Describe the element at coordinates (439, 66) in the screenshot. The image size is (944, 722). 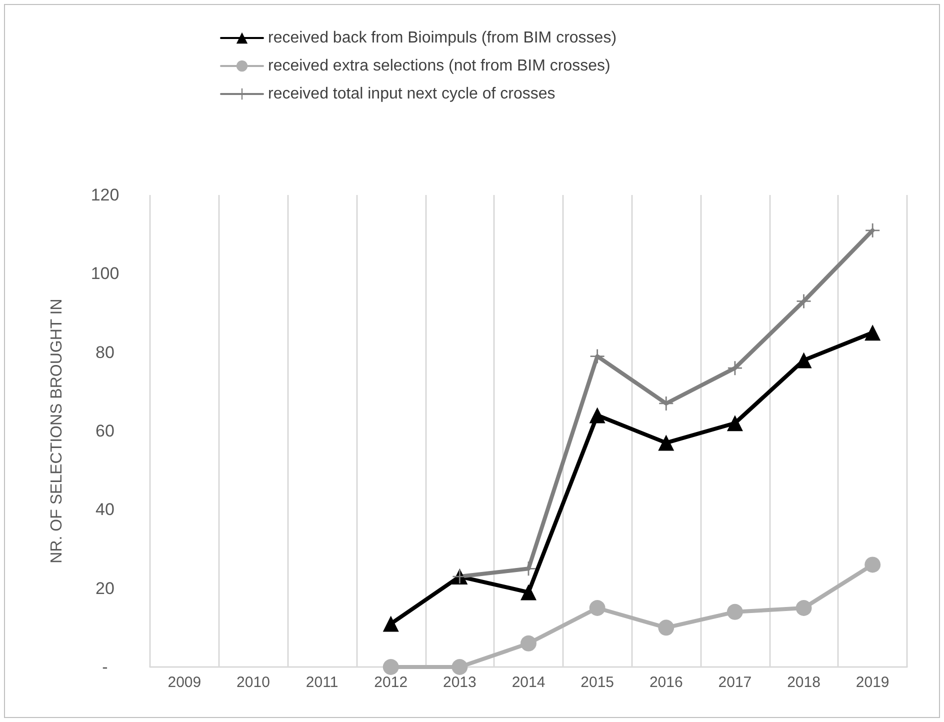
I see `legend-label: received extra selections (not from BIM crosses)` at that location.